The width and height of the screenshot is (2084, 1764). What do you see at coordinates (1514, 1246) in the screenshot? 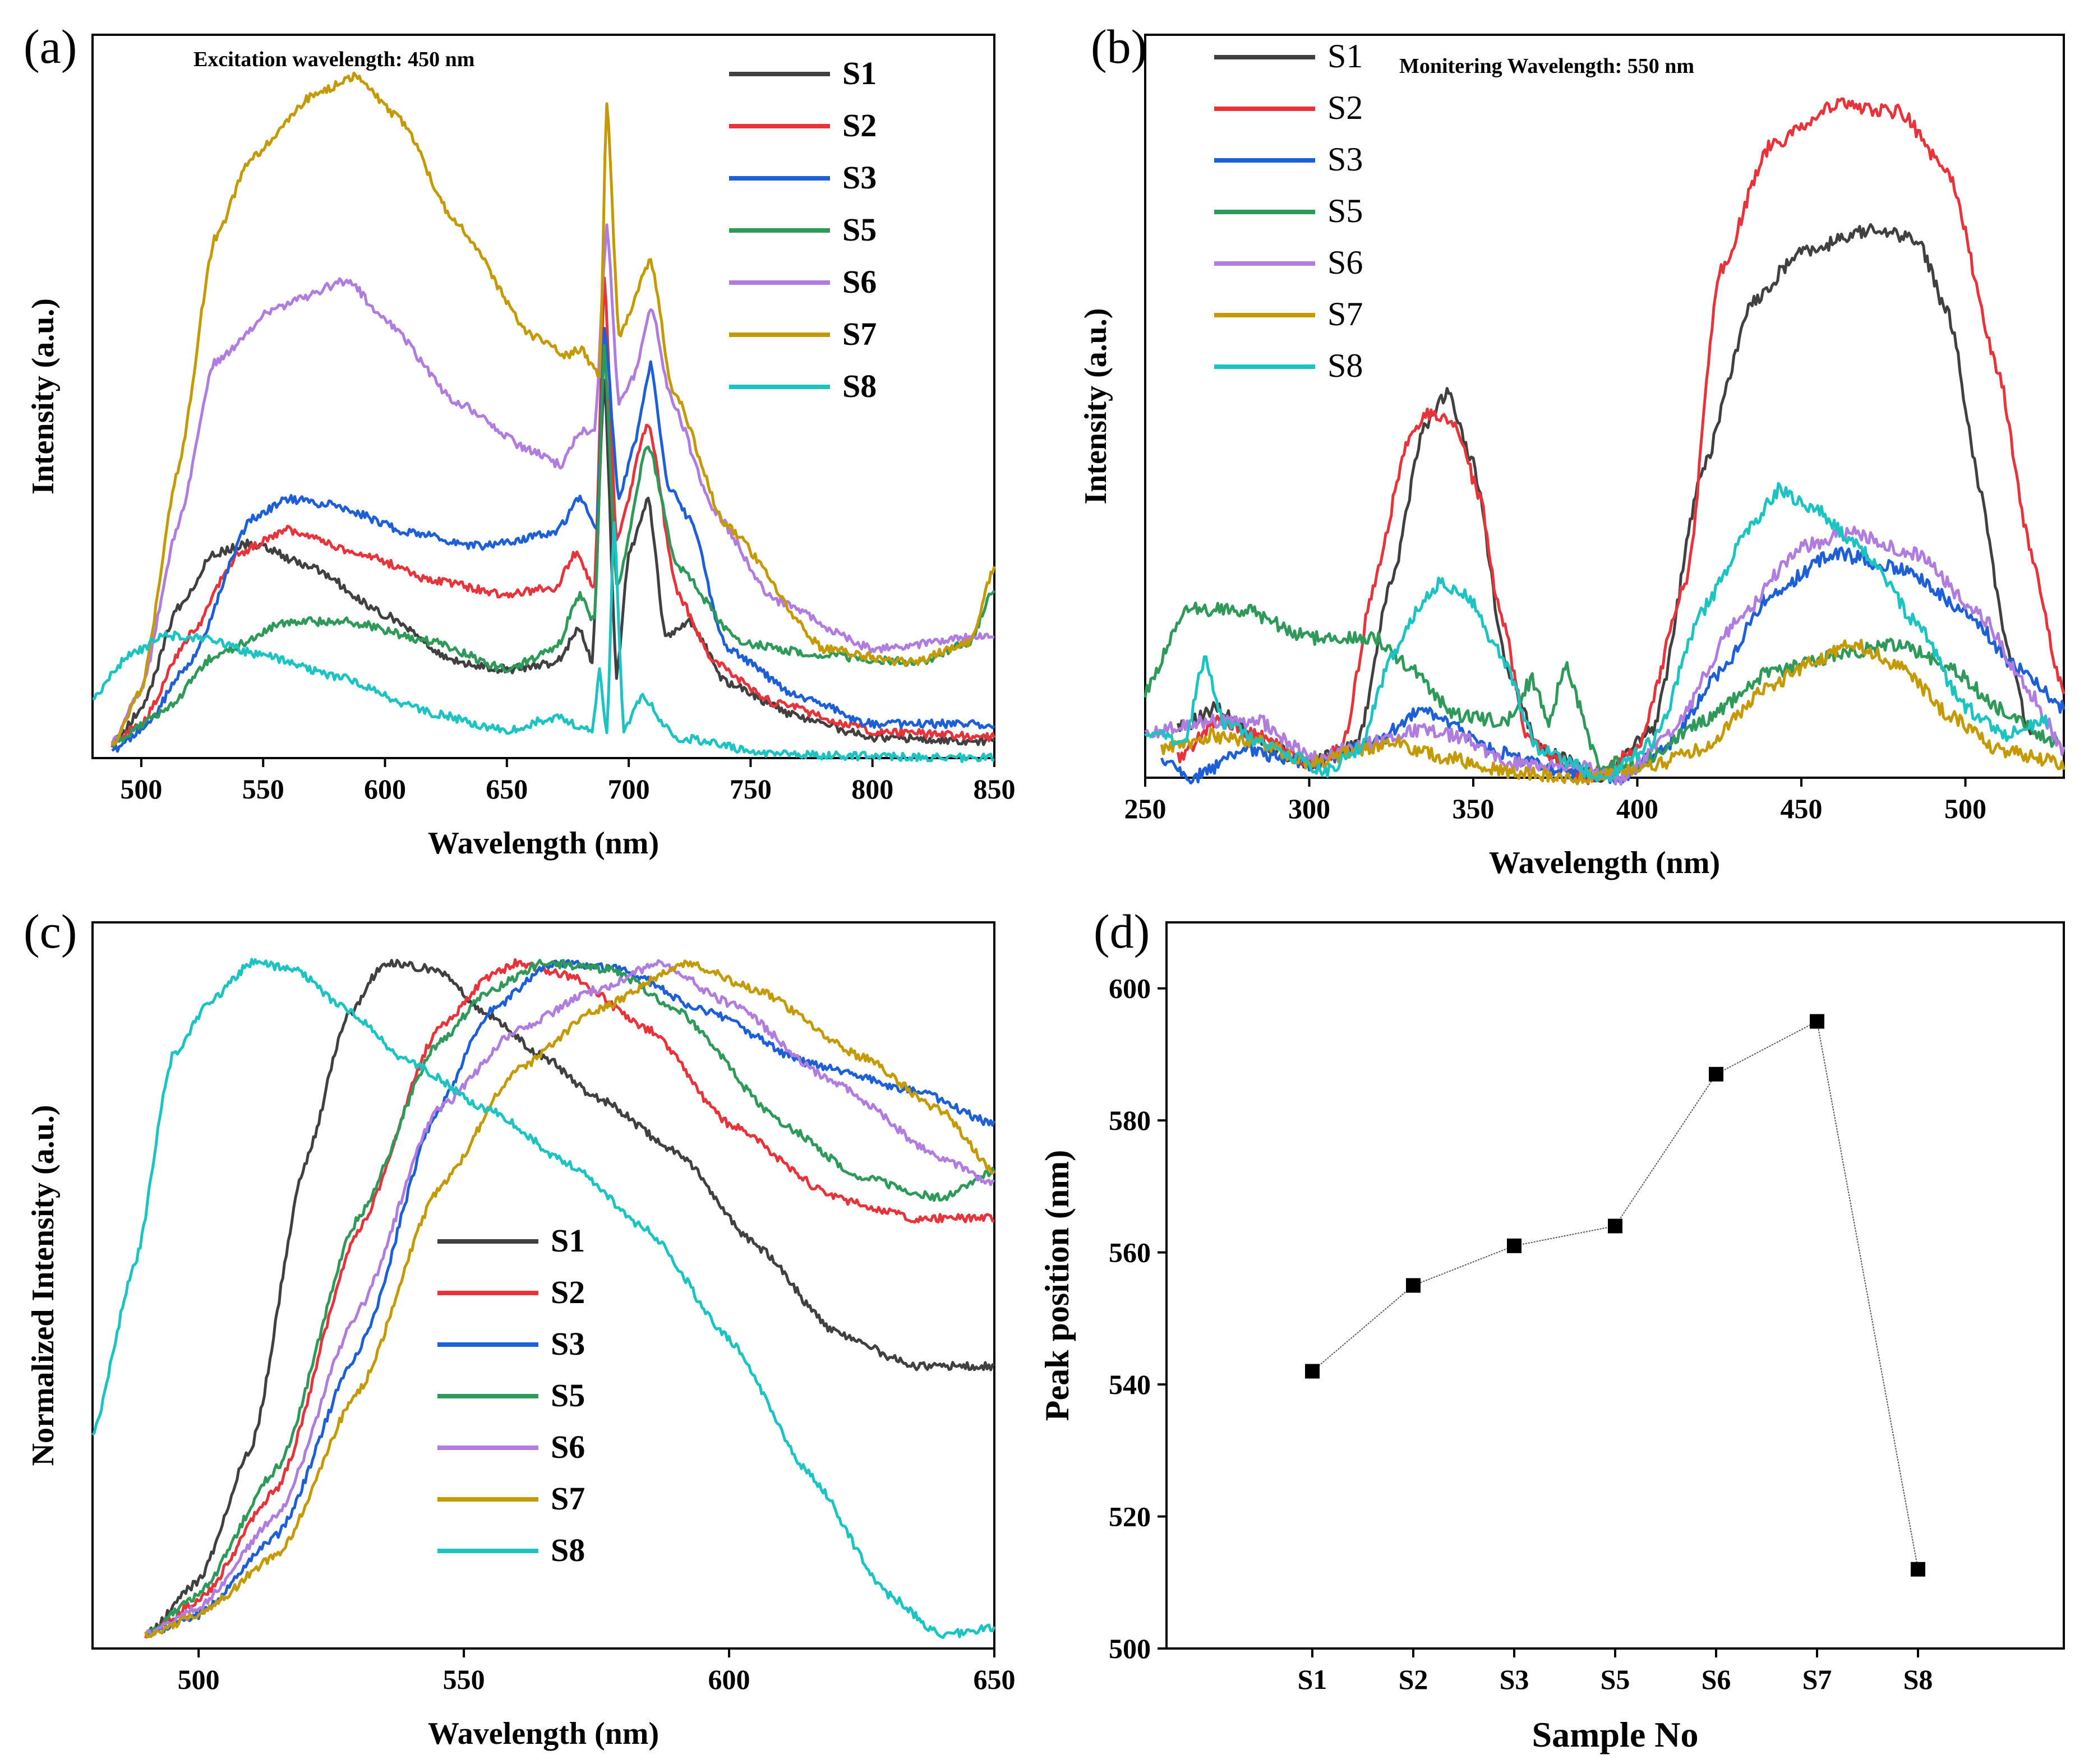
I see `data-point-s3` at bounding box center [1514, 1246].